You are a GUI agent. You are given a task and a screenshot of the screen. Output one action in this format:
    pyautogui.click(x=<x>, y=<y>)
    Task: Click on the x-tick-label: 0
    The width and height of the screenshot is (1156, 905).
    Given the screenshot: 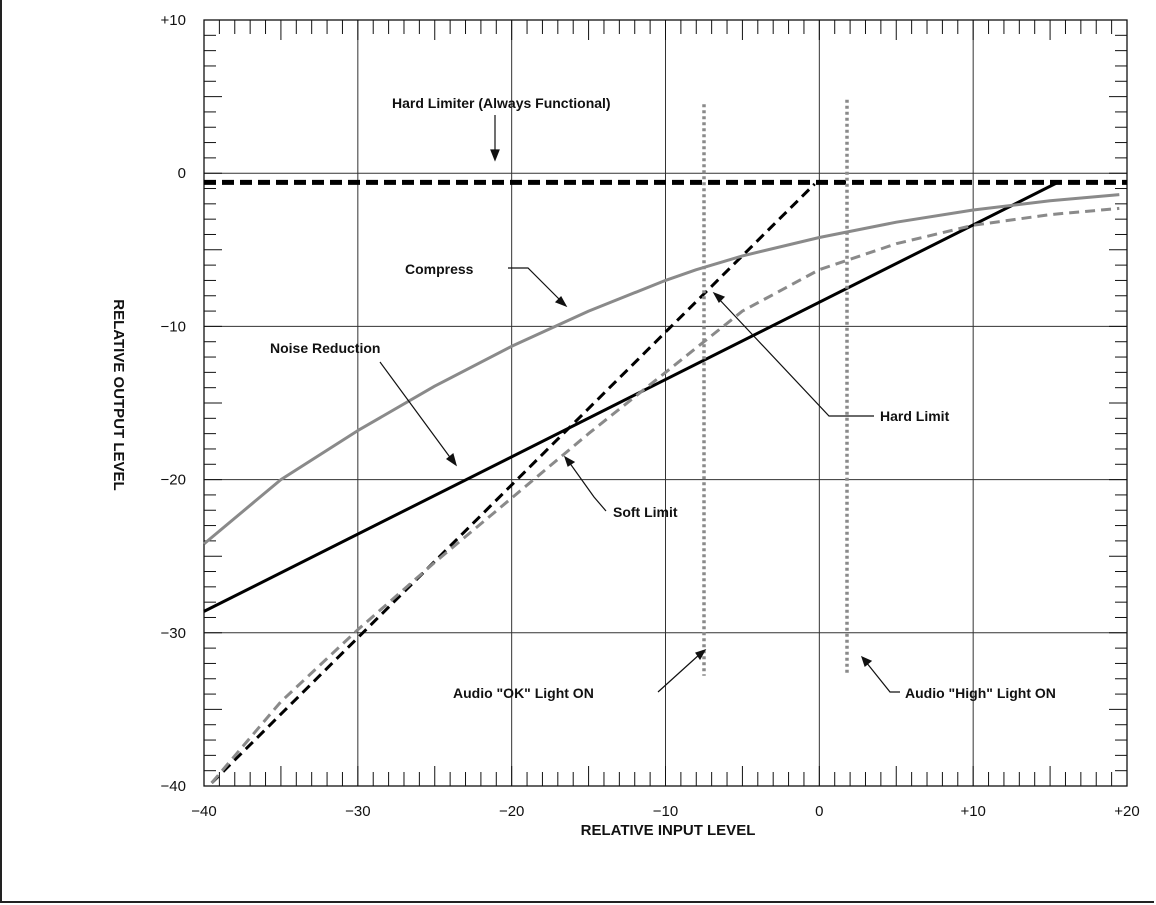 What is the action you would take?
    pyautogui.click(x=819, y=811)
    